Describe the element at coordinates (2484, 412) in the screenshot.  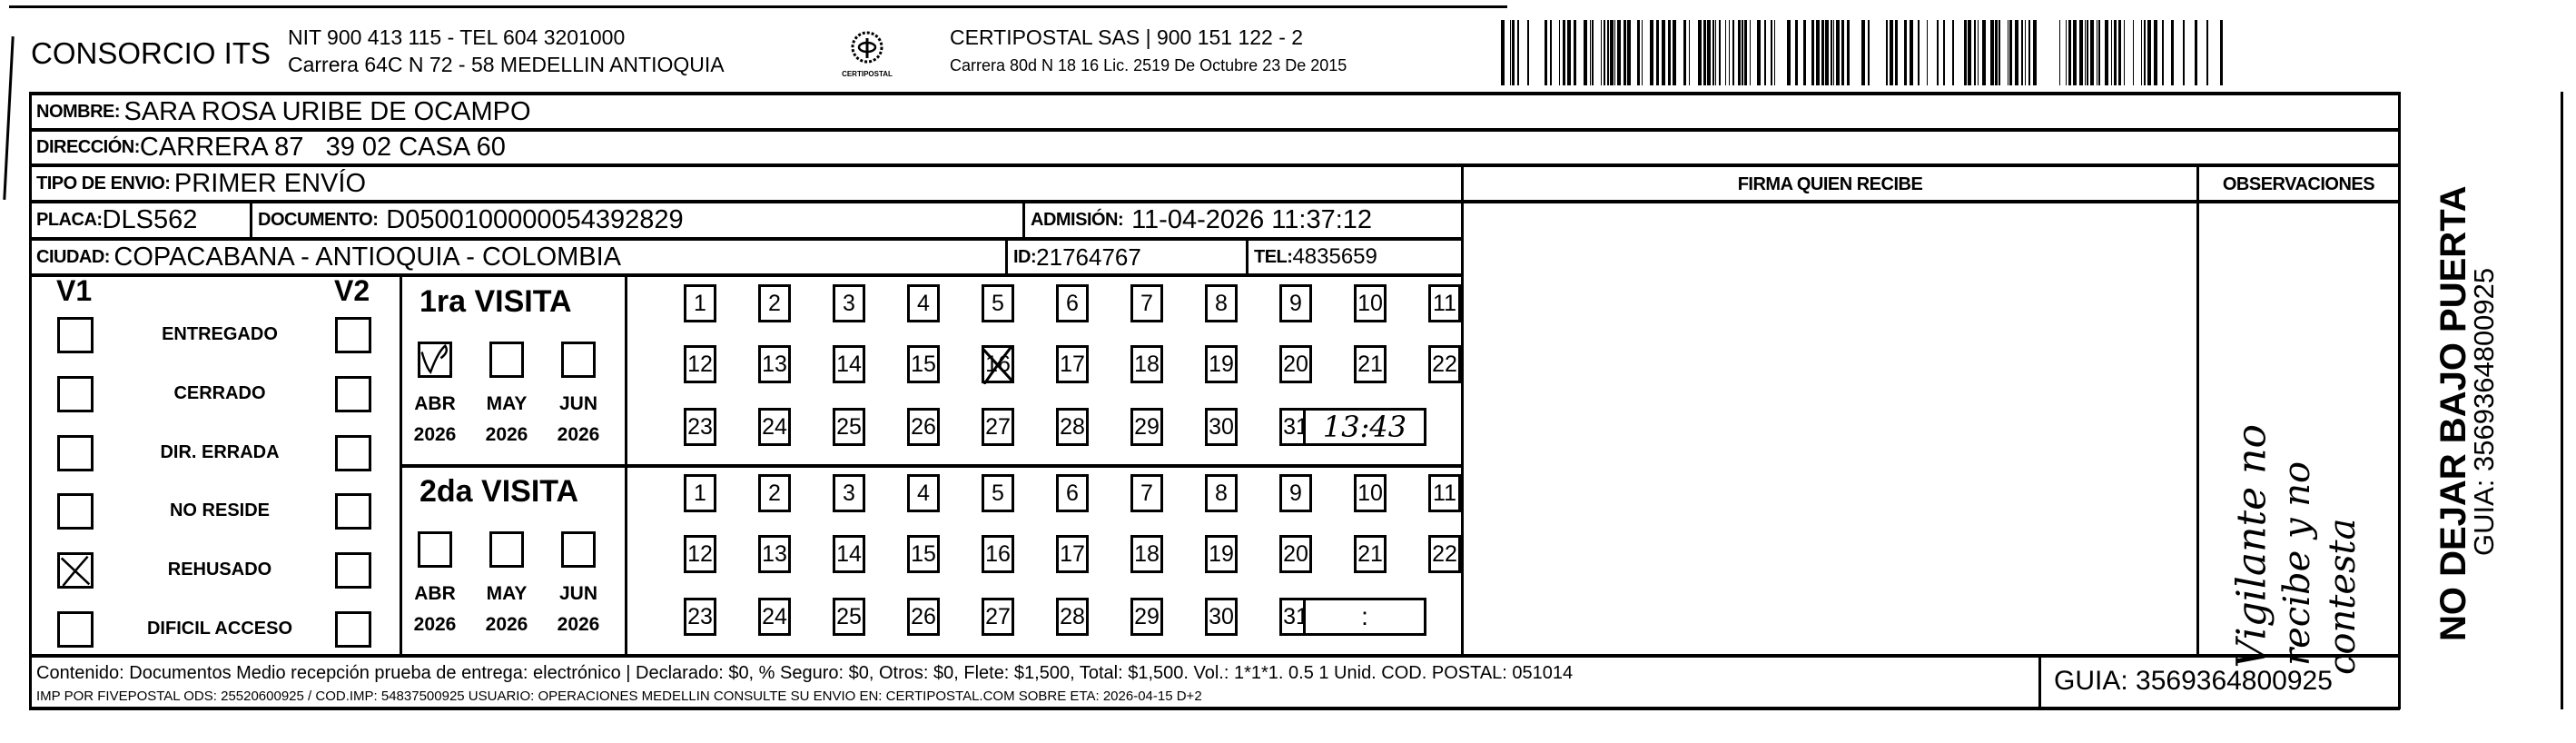
I see `side-guia: GUIA: 3569364800925` at that location.